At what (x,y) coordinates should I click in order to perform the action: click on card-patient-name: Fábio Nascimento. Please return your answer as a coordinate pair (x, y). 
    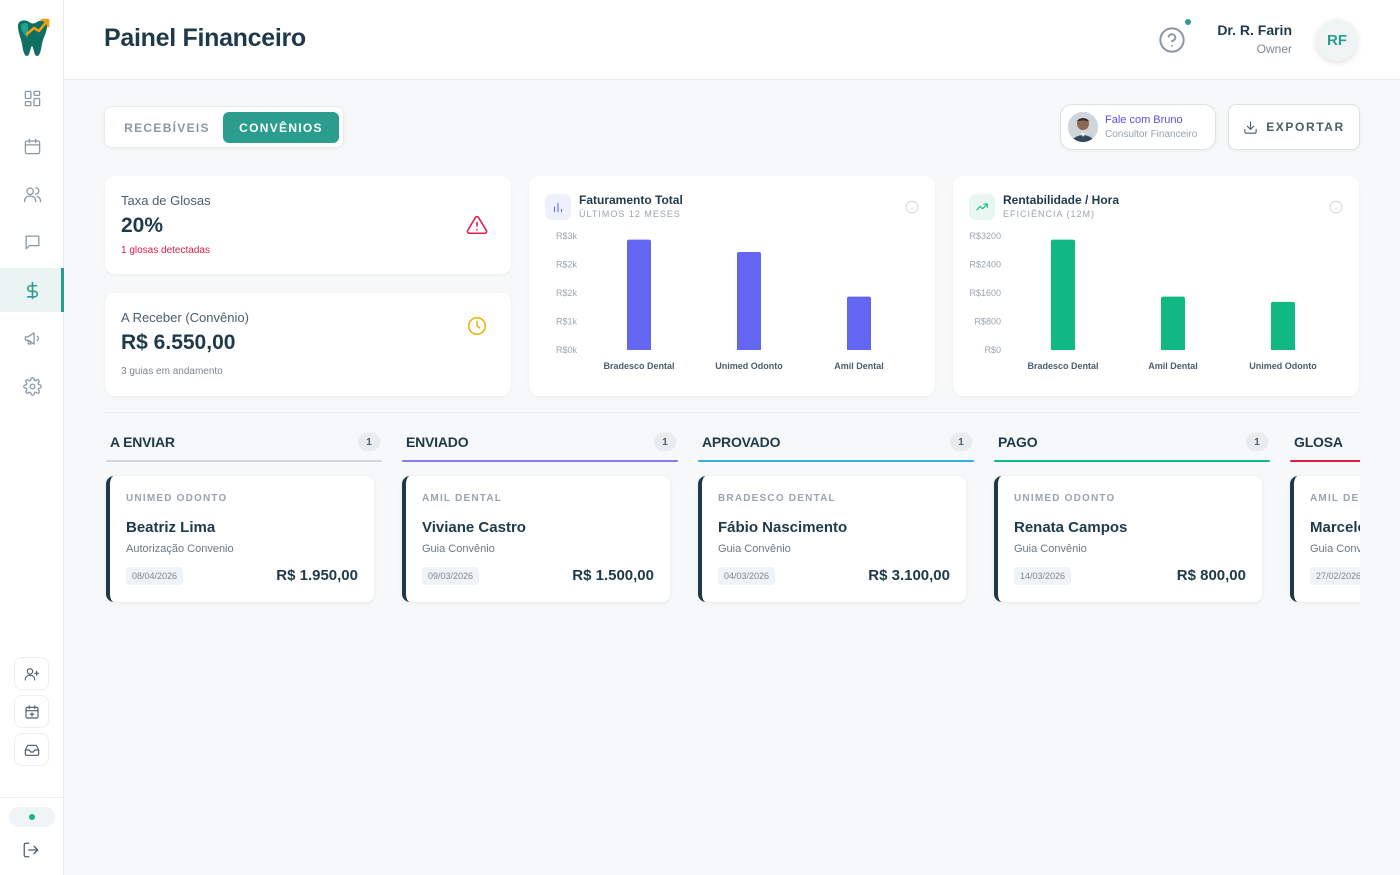
    Looking at the image, I should click on (783, 527).